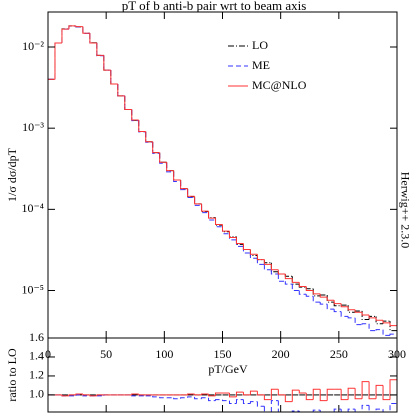 This screenshot has height=415, width=415. Describe the element at coordinates (164, 354) in the screenshot. I see `x-tick-label: 100` at that location.